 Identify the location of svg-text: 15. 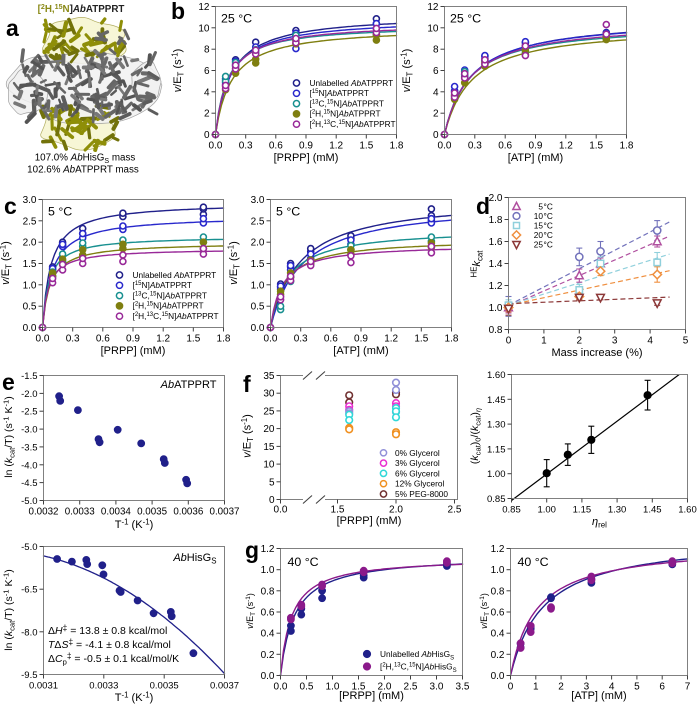
(269, 447).